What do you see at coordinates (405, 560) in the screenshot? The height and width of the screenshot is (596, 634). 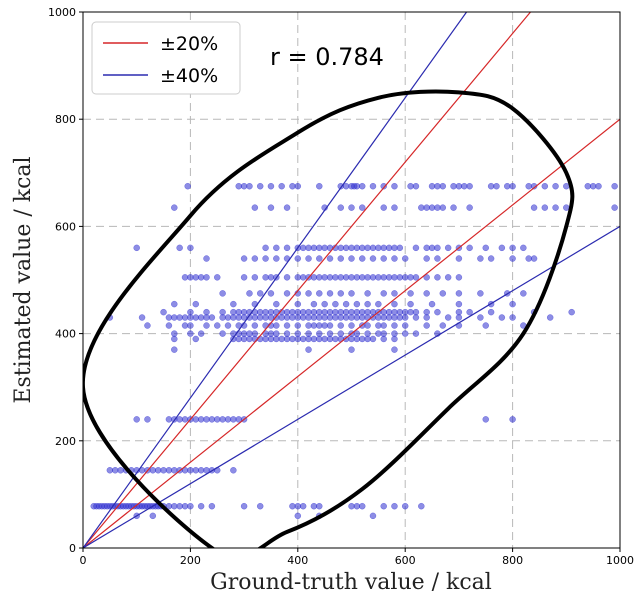 I see `x-tick-label: 600` at bounding box center [405, 560].